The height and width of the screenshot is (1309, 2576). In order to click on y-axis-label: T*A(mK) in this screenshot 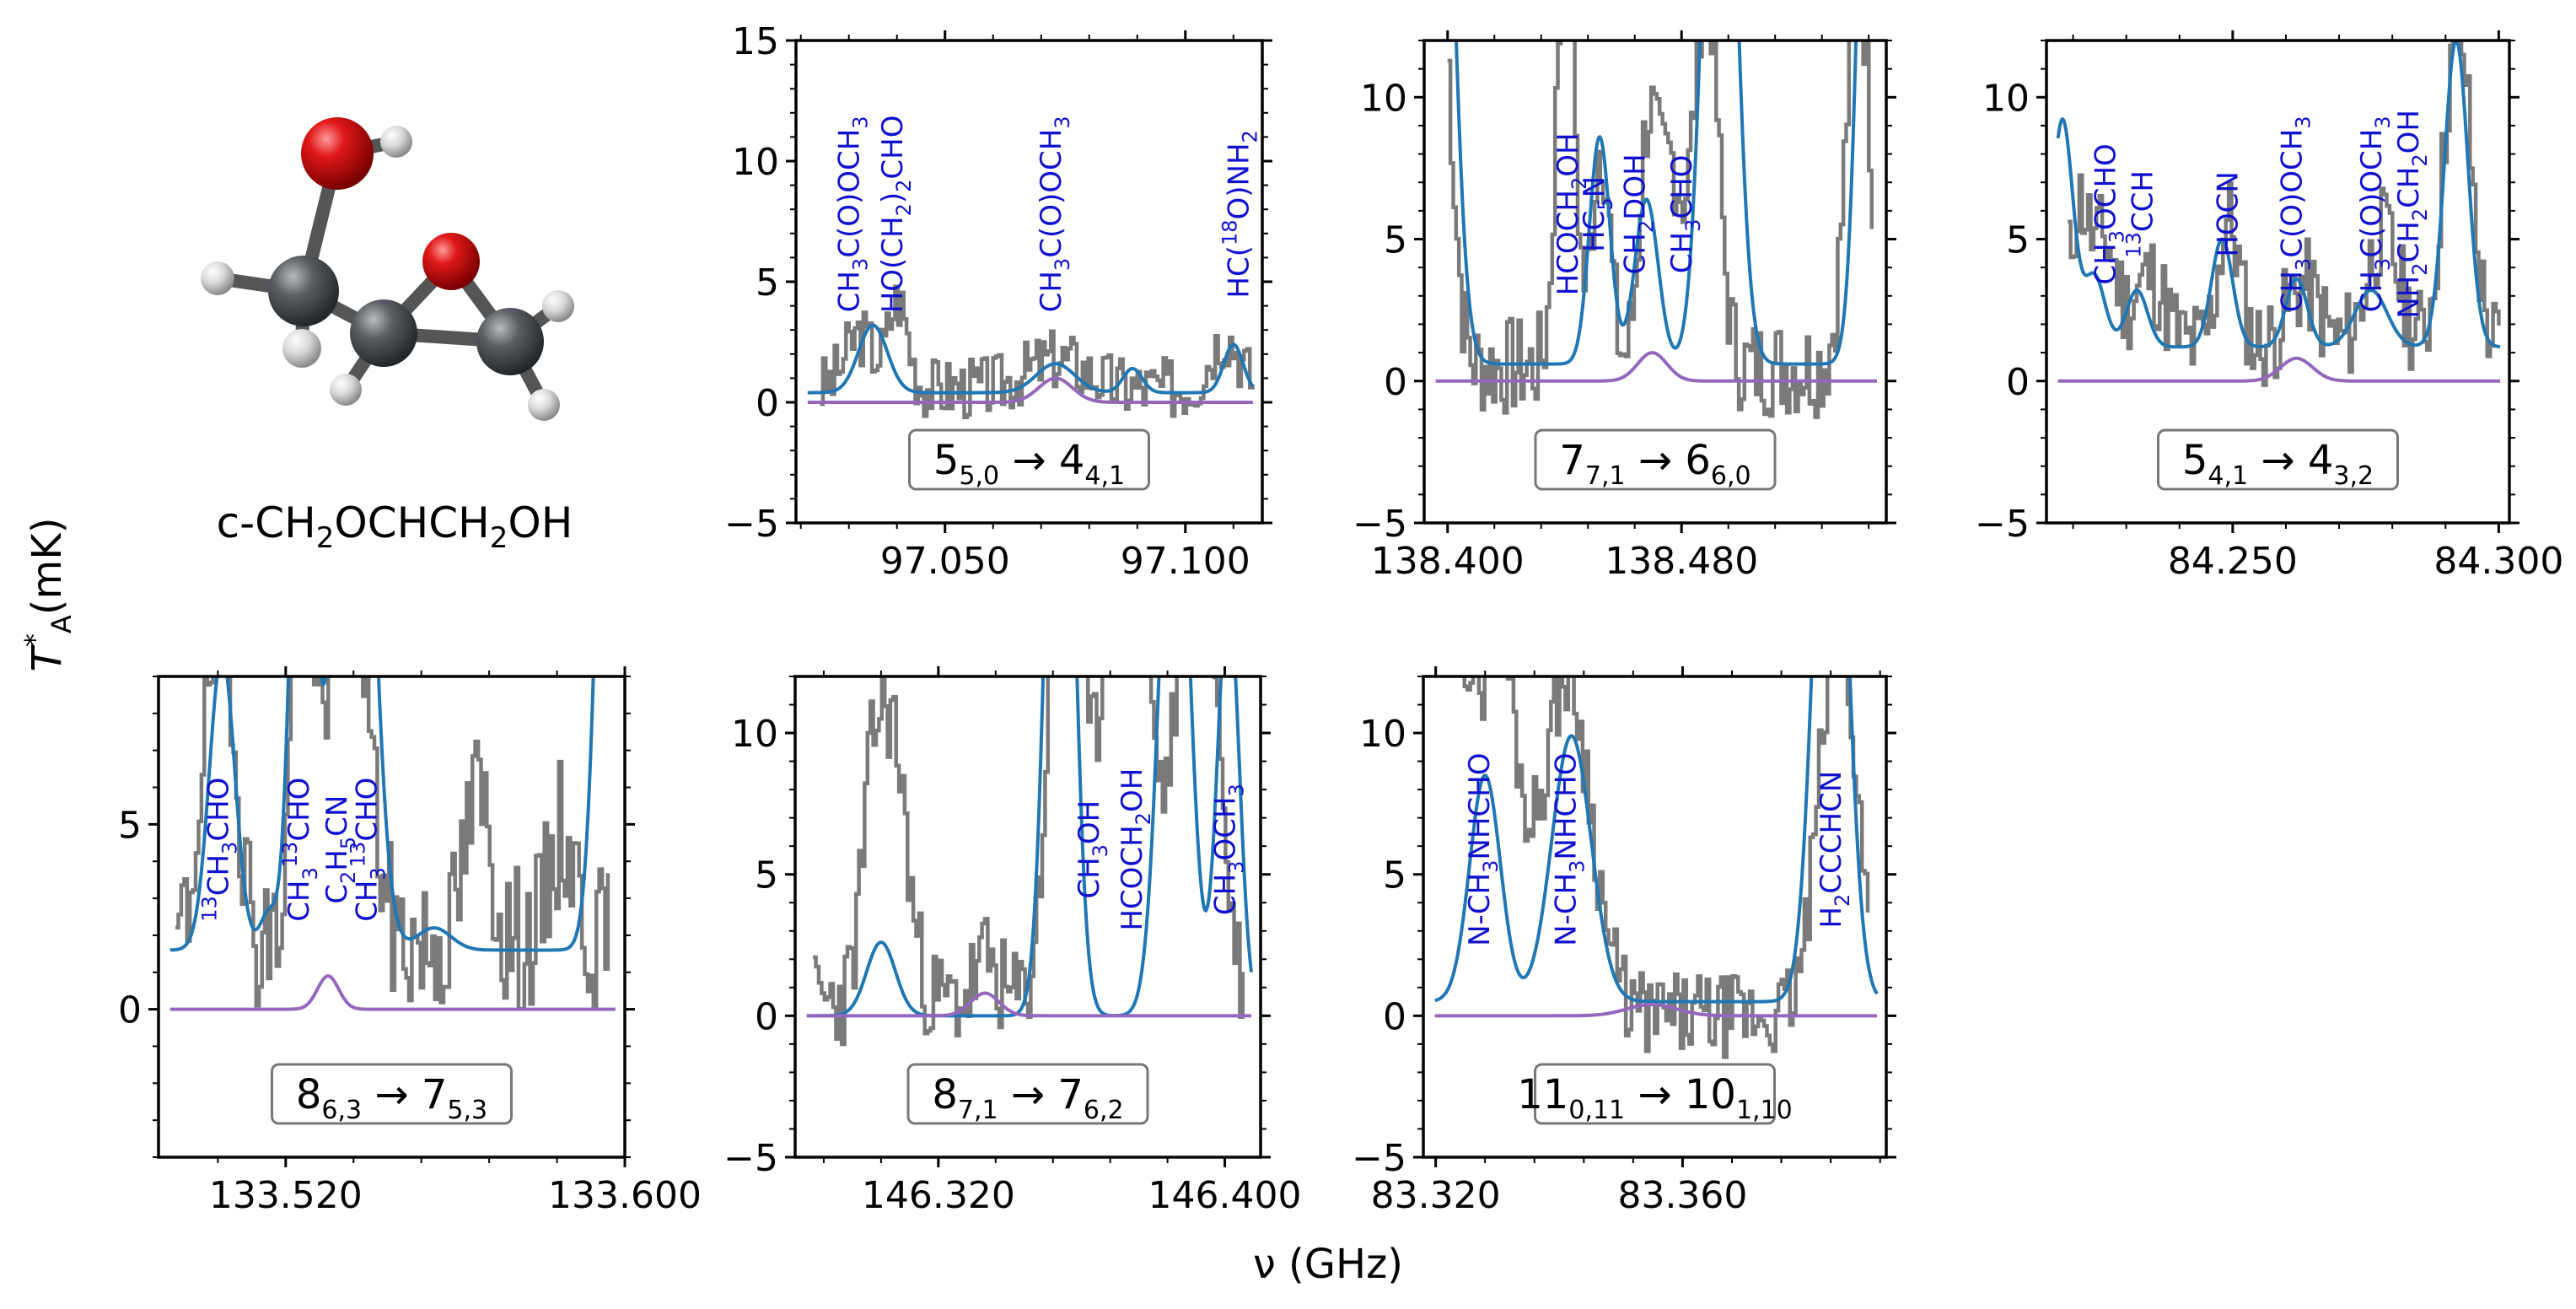, I will do `click(48, 595)`.